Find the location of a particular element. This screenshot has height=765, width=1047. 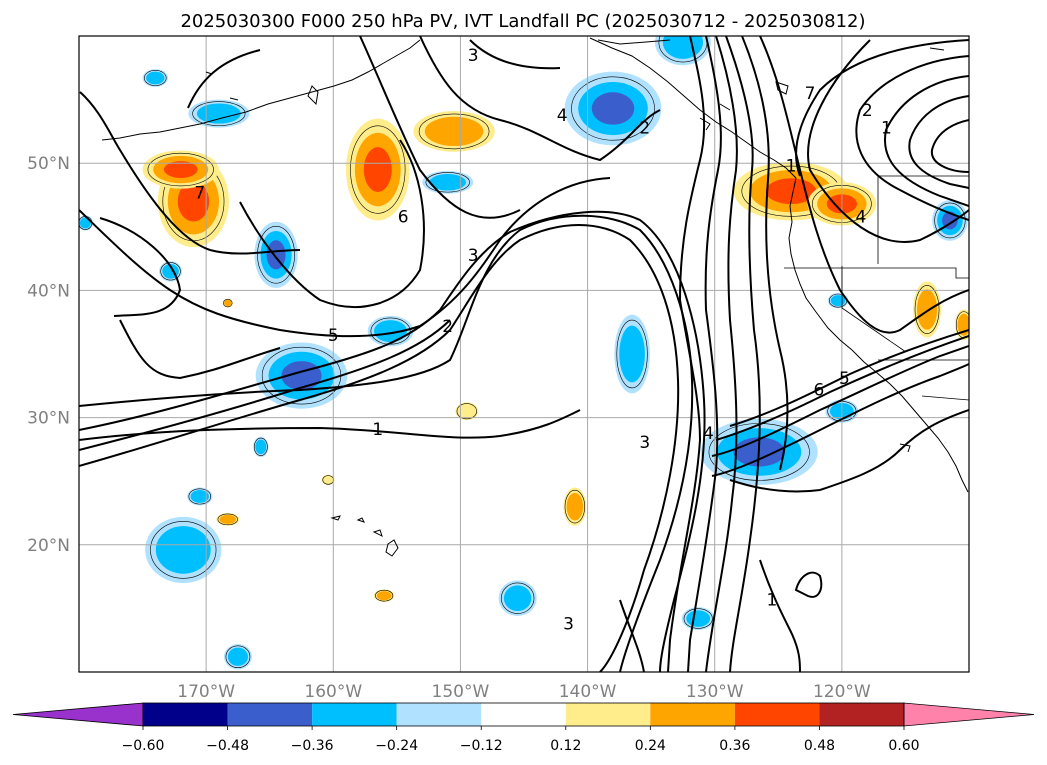

colorbar-extend-high is located at coordinates (969, 714).